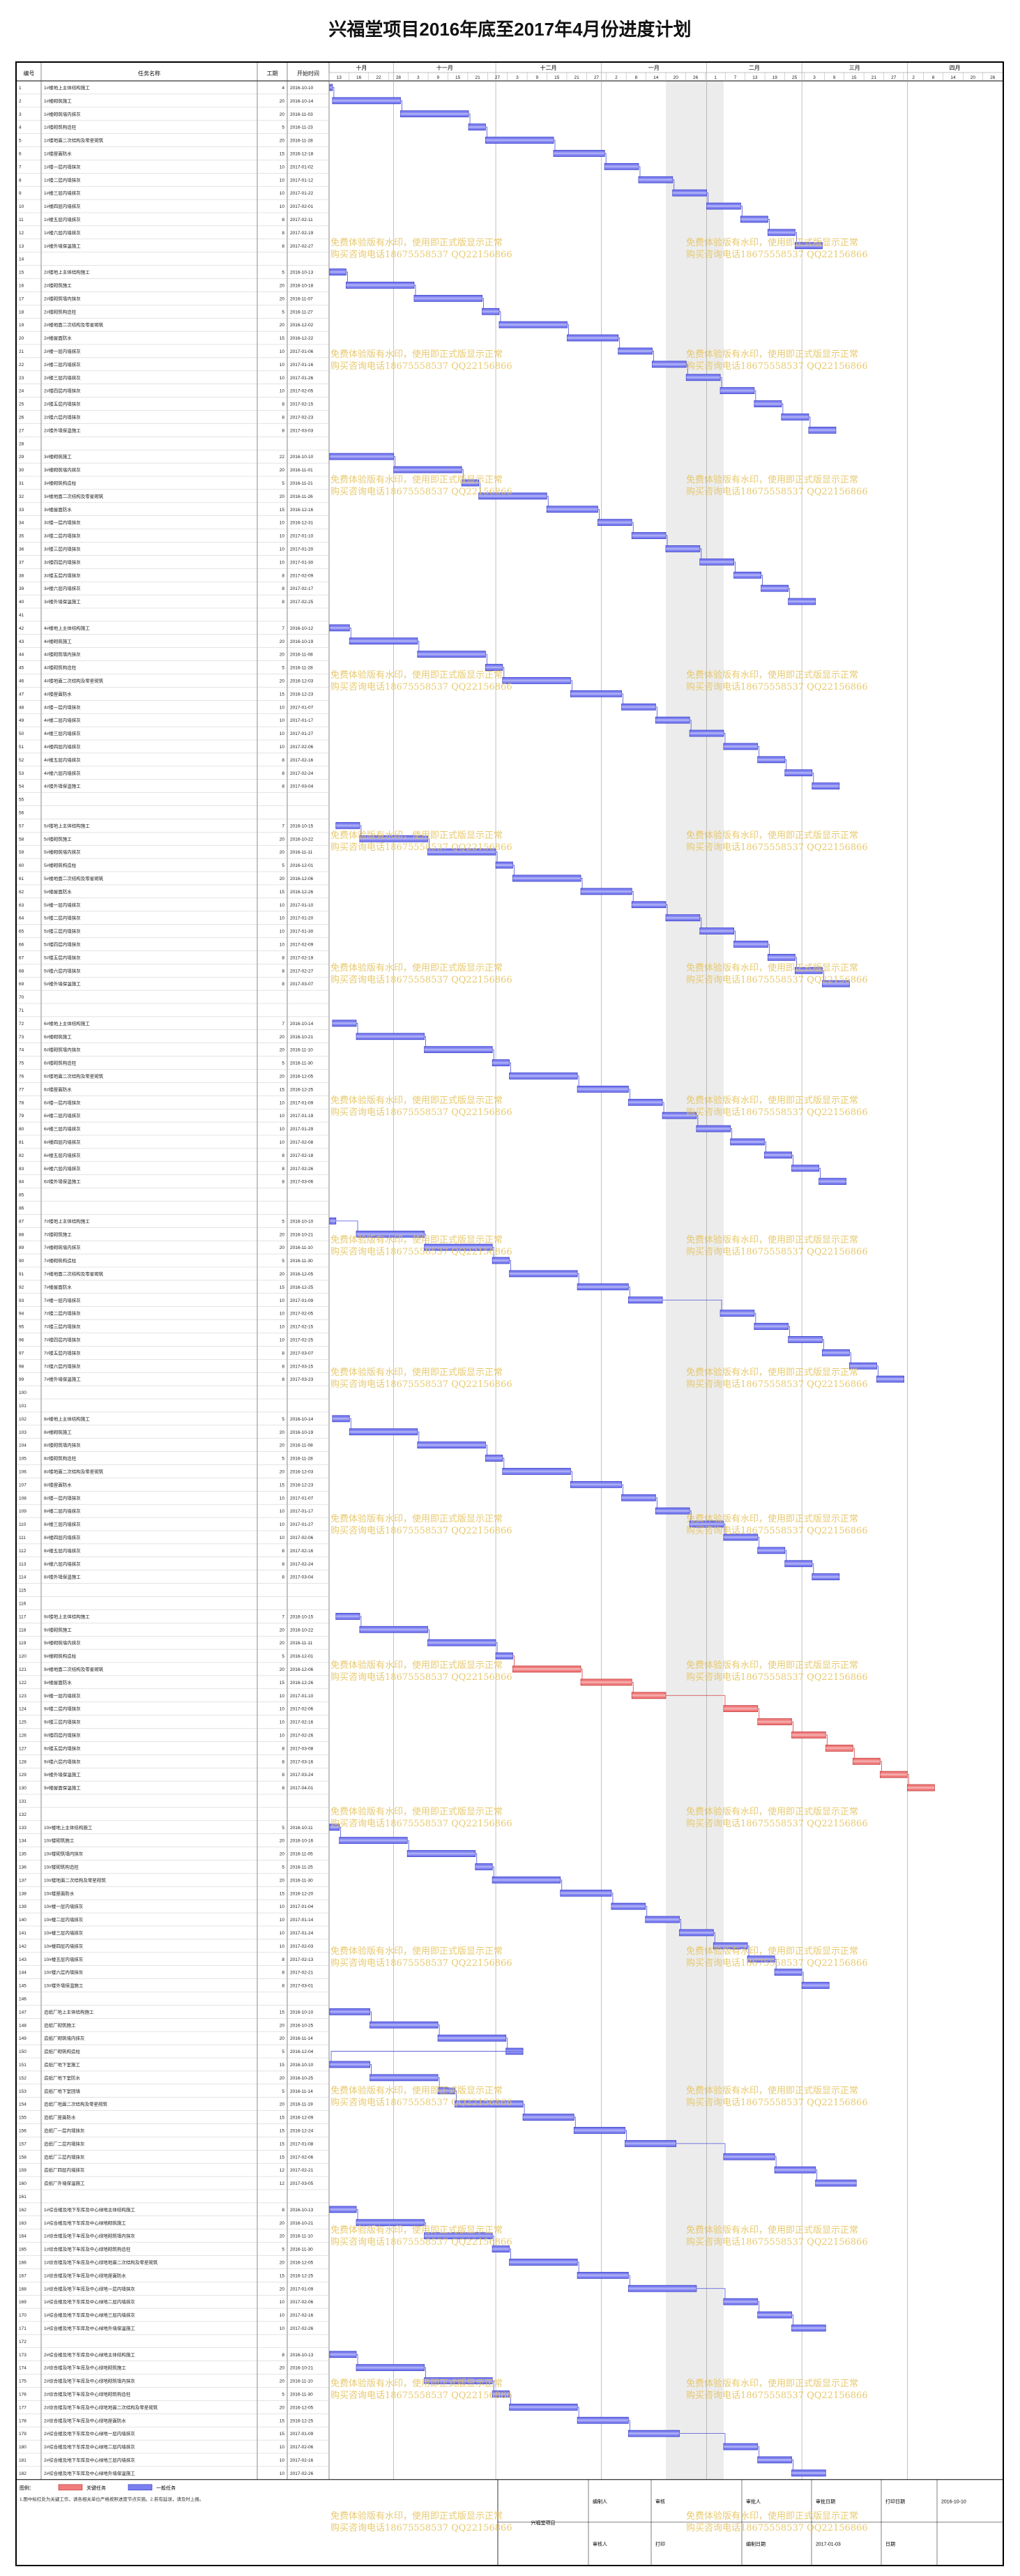  Describe the element at coordinates (58, 891) in the screenshot. I see `row-task-name: 5#楼屋面防水` at that location.